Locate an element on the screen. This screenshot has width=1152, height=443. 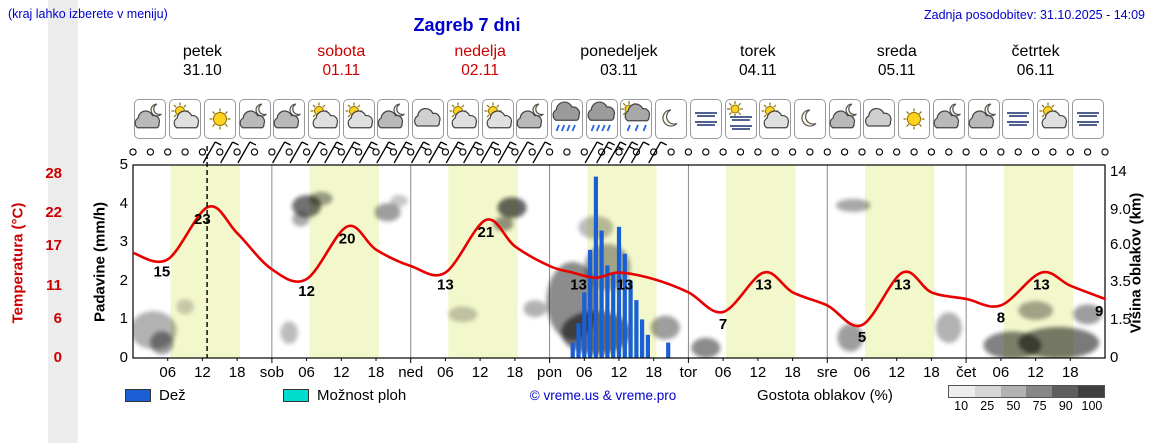
temp-point-label: 8 is located at coordinates (1001, 317).